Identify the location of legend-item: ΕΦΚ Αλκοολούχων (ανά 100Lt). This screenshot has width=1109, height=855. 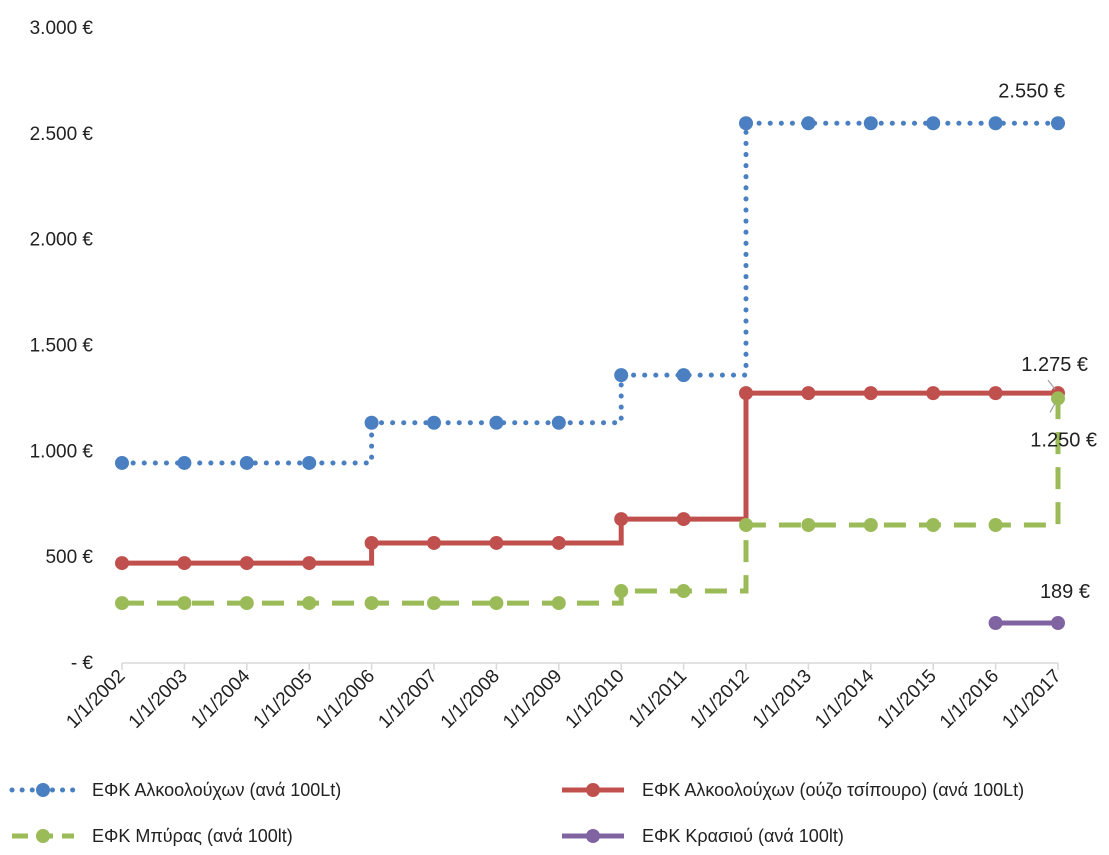
(175, 790).